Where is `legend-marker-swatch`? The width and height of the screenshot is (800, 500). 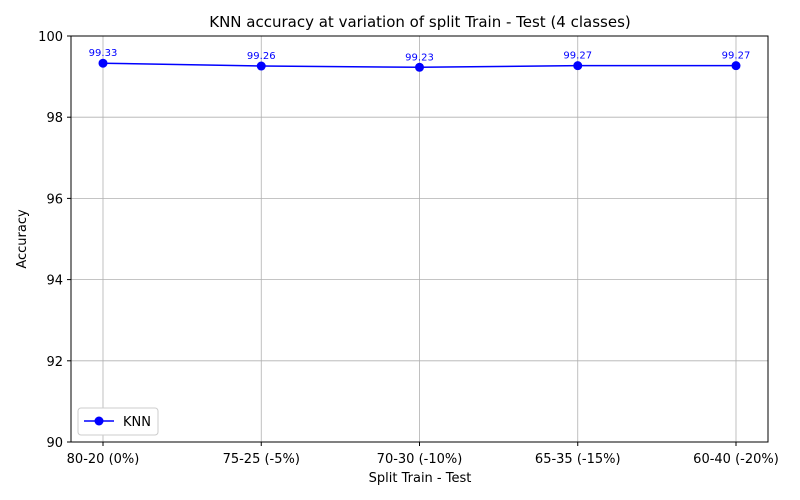
legend-marker-swatch is located at coordinates (99, 421).